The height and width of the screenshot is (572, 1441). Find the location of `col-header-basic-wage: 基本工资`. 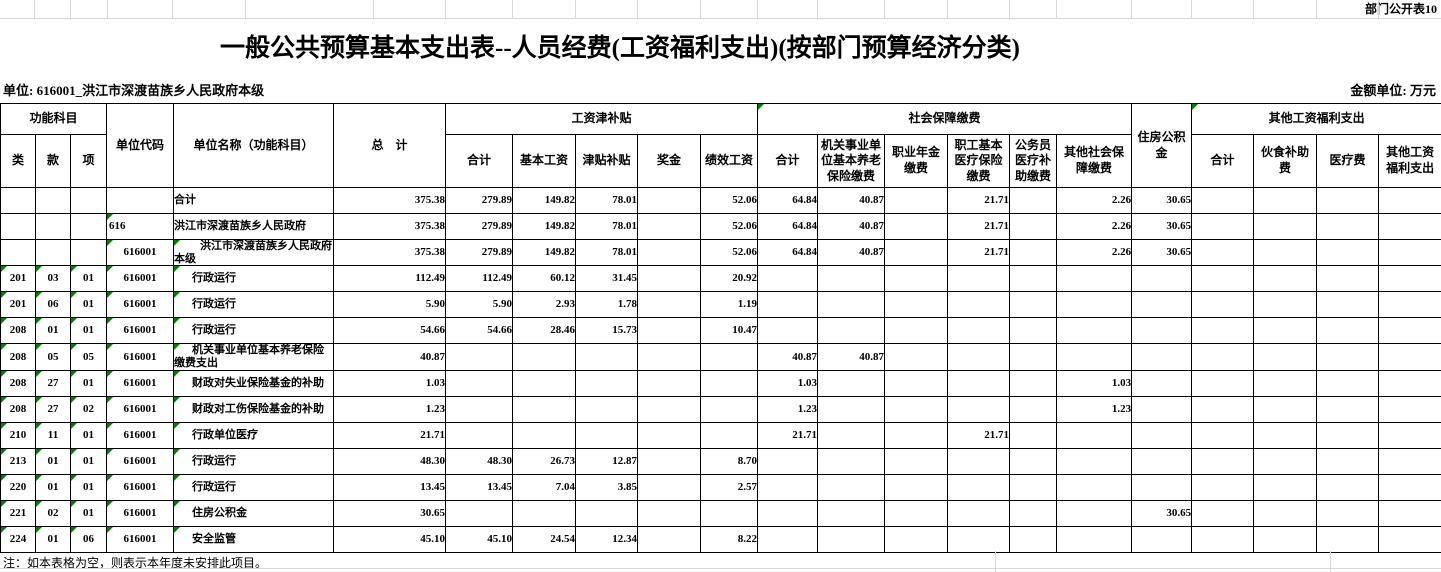

col-header-basic-wage: 基本工资 is located at coordinates (544, 161).